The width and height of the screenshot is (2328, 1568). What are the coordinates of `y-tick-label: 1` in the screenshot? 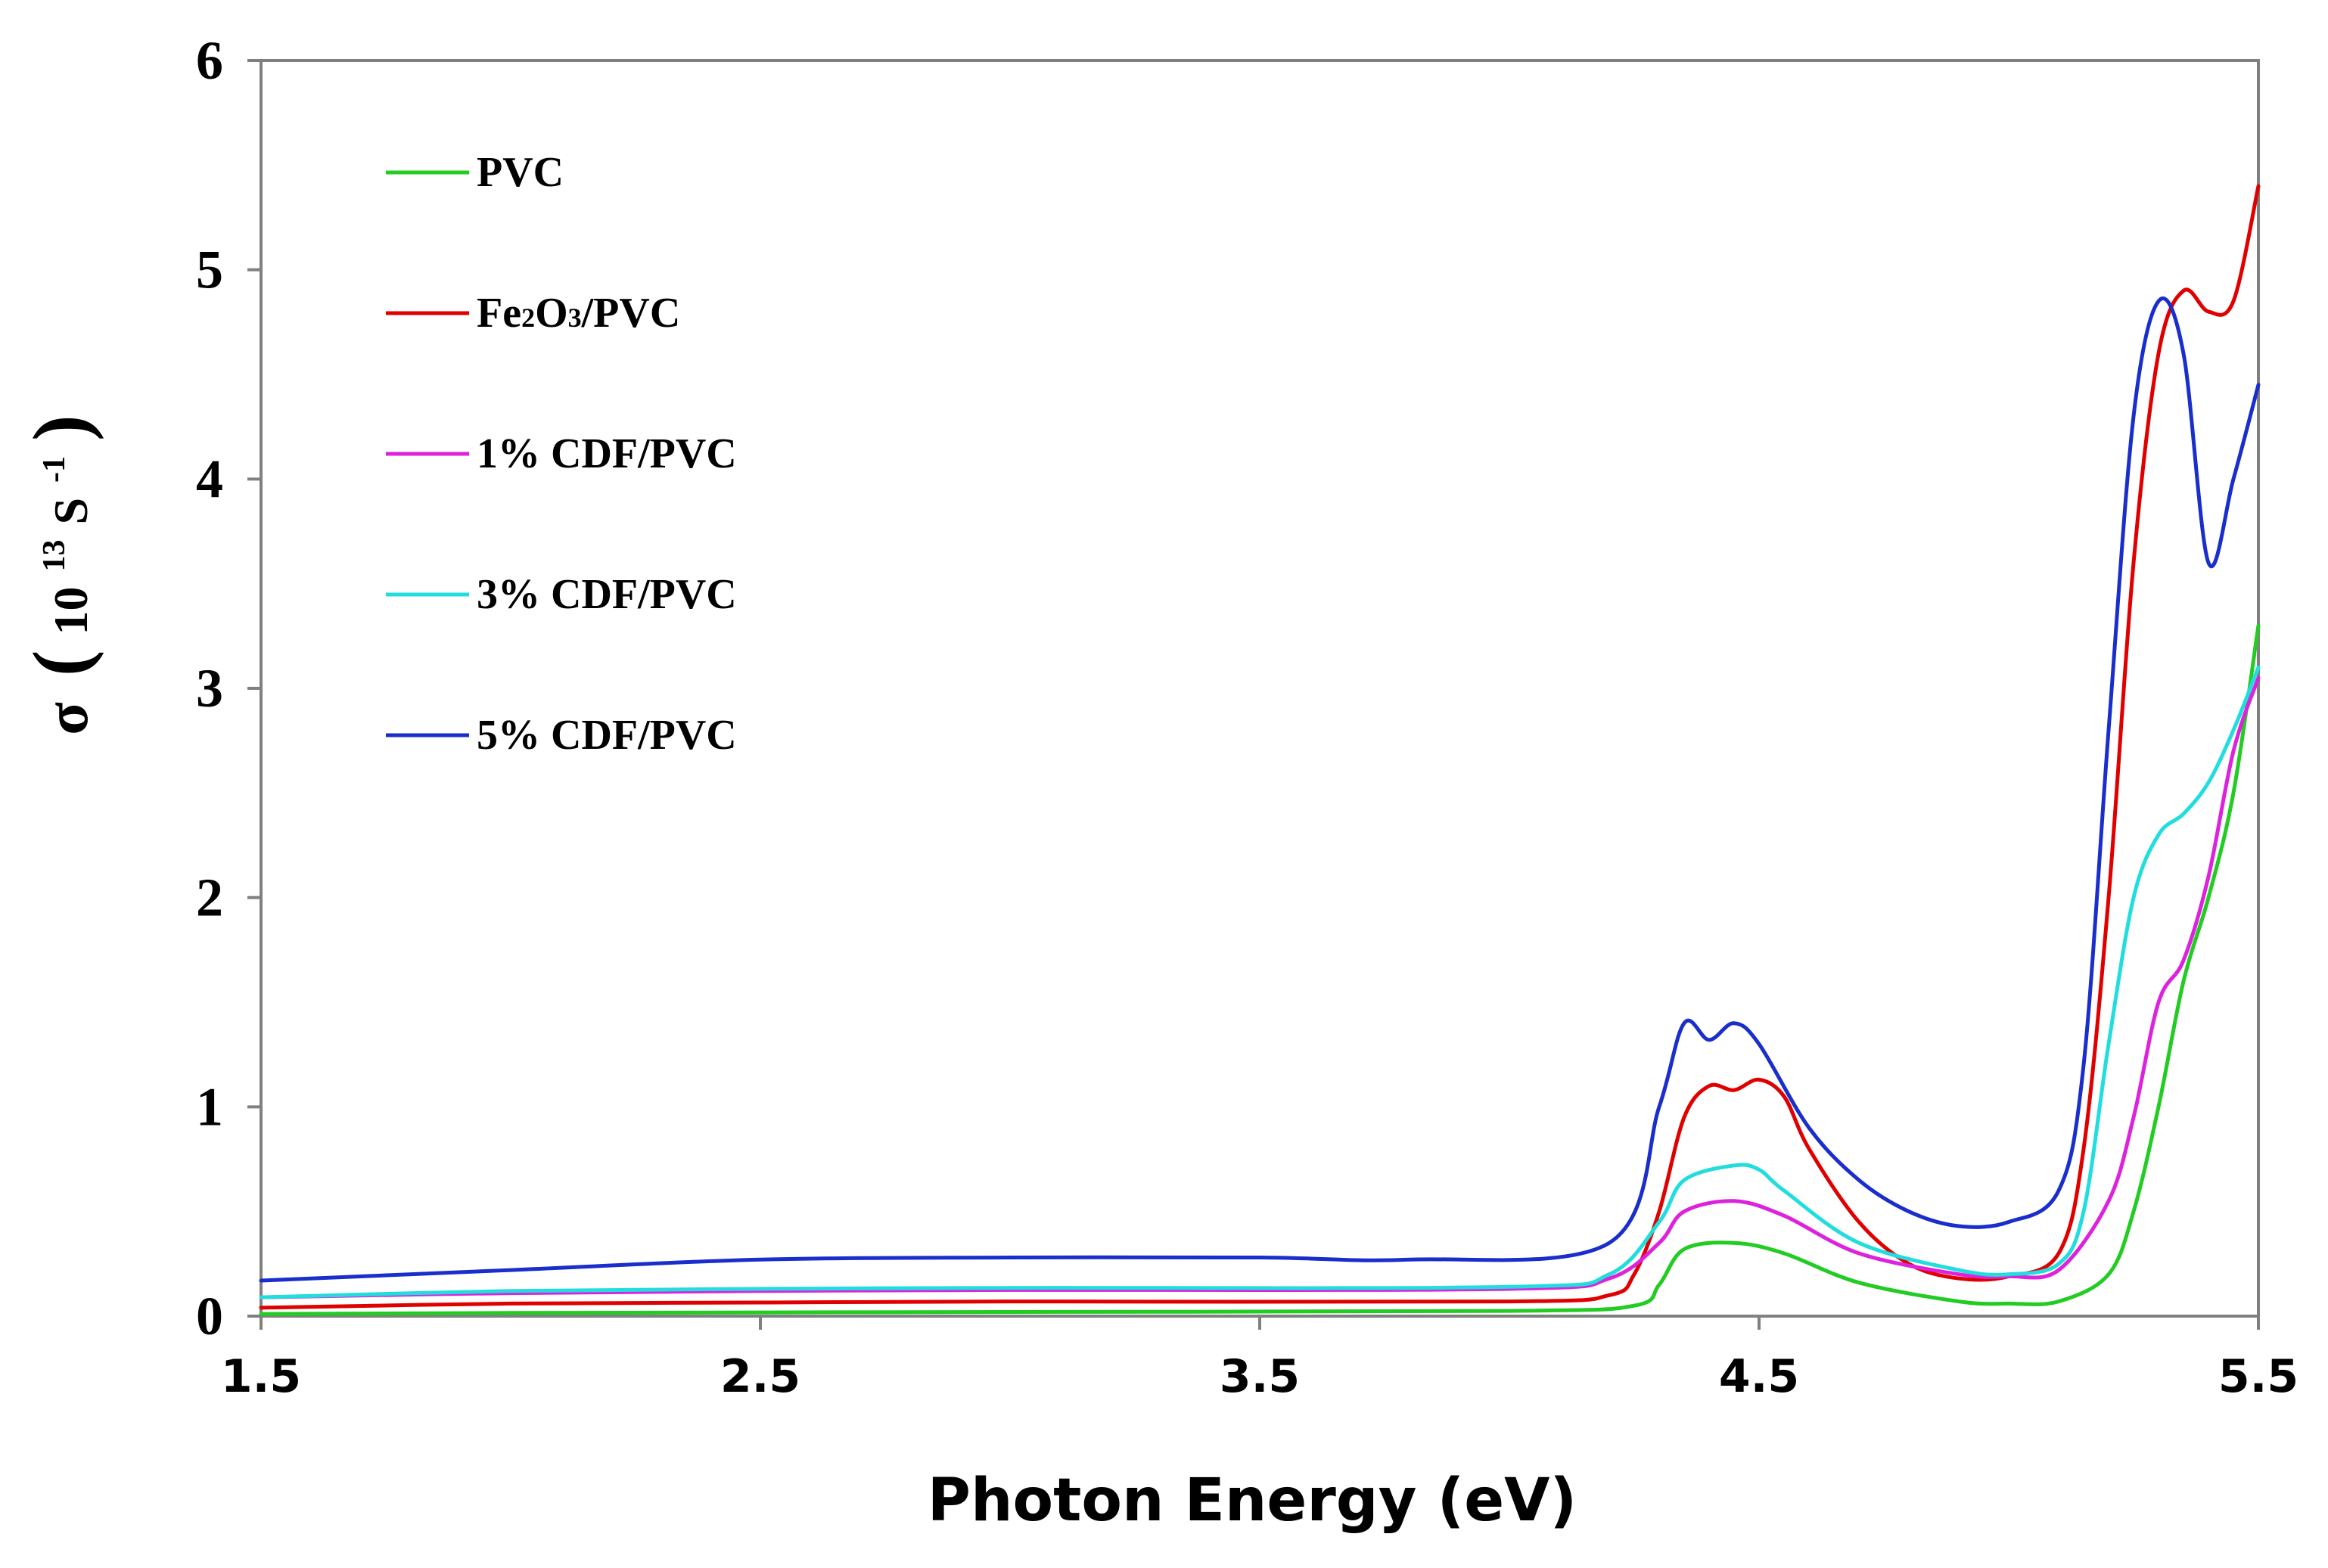 It's located at (209, 1106).